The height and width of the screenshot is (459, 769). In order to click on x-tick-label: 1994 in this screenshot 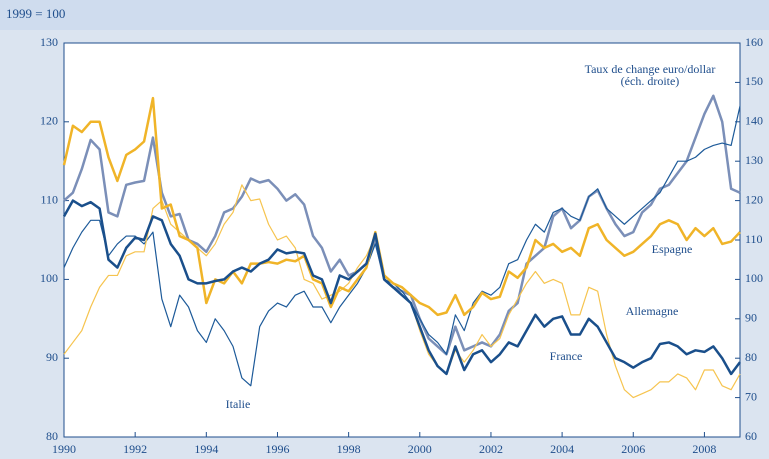, I will do `click(206, 449)`.